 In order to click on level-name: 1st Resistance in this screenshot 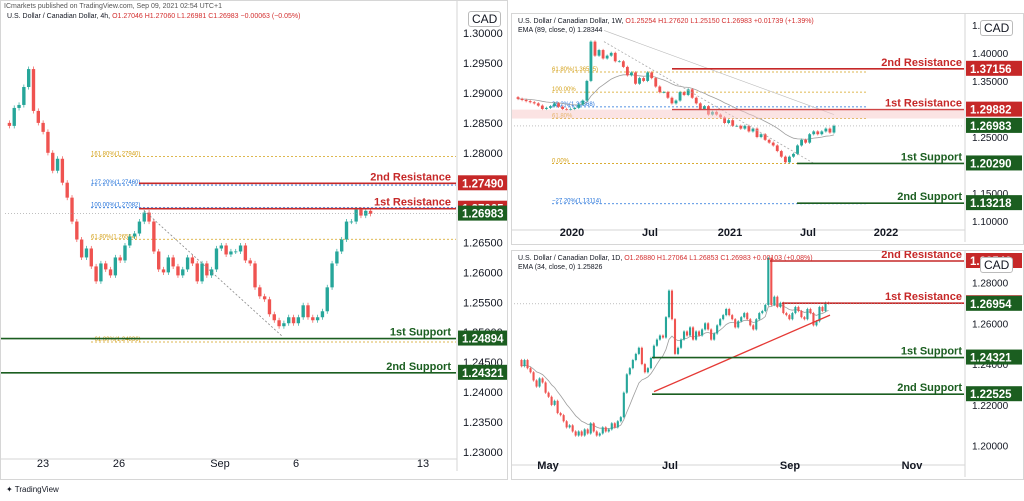, I will do `click(923, 297)`.